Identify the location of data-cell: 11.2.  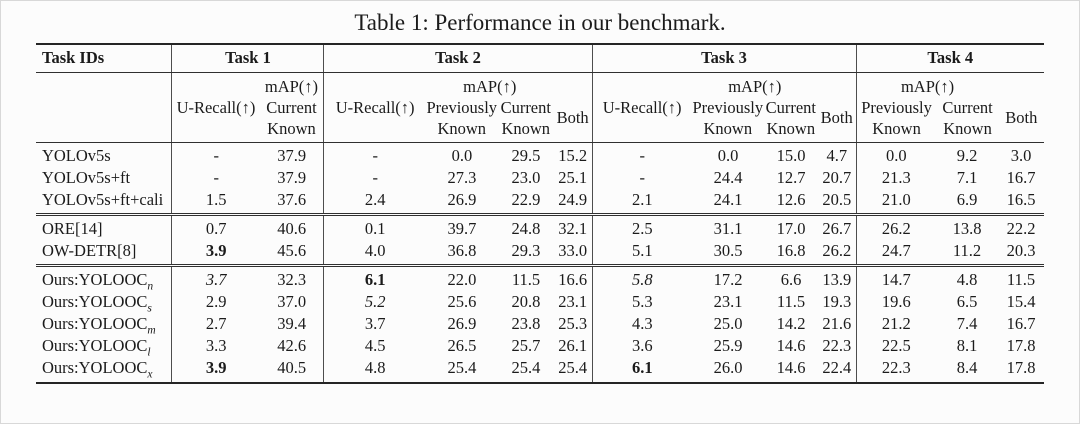
(967, 250).